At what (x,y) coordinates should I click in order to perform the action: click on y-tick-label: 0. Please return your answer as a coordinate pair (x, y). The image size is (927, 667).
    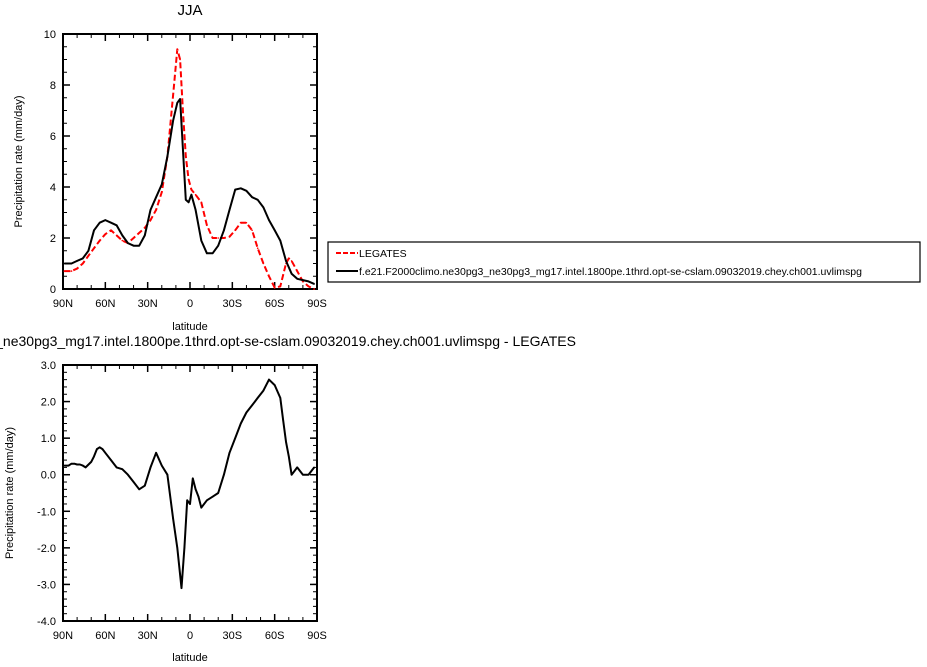
    Looking at the image, I should click on (53, 290).